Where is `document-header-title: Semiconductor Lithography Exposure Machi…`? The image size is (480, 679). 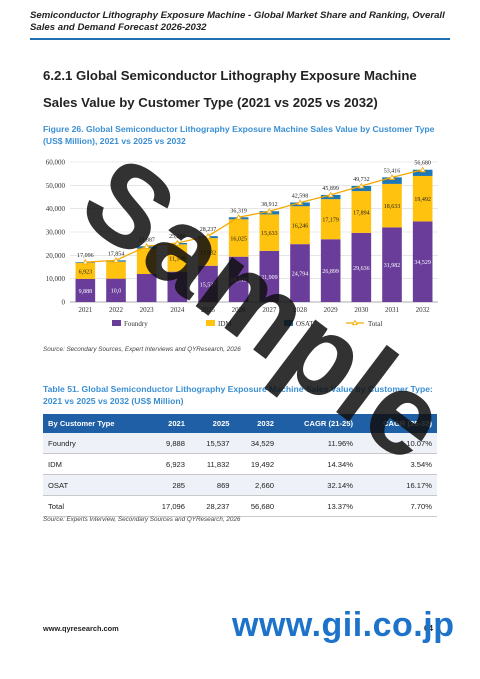 document-header-title: Semiconductor Lithography Exposure Machi… is located at coordinates (237, 21).